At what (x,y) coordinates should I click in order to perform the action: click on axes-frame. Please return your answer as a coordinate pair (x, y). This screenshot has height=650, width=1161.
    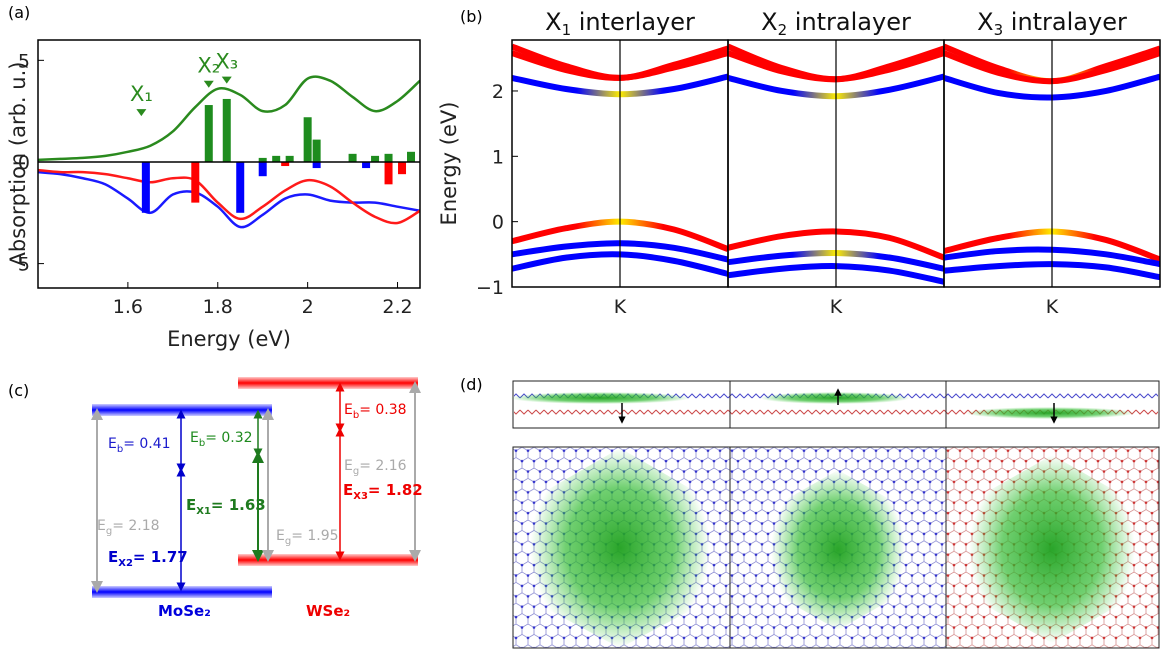
    Looking at the image, I should click on (229, 164).